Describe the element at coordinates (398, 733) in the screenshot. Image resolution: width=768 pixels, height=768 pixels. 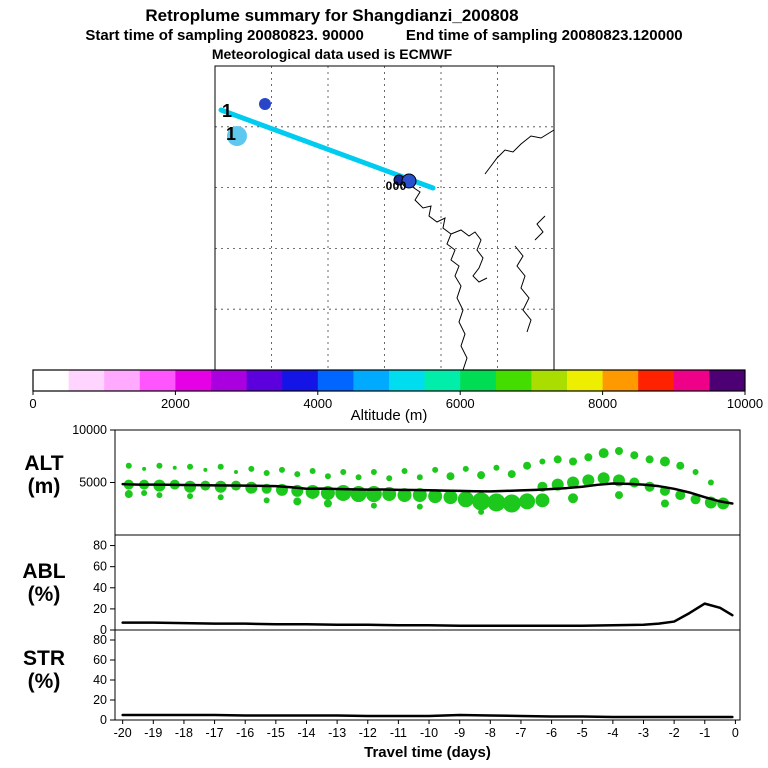
I see `svg-text: -11` at that location.